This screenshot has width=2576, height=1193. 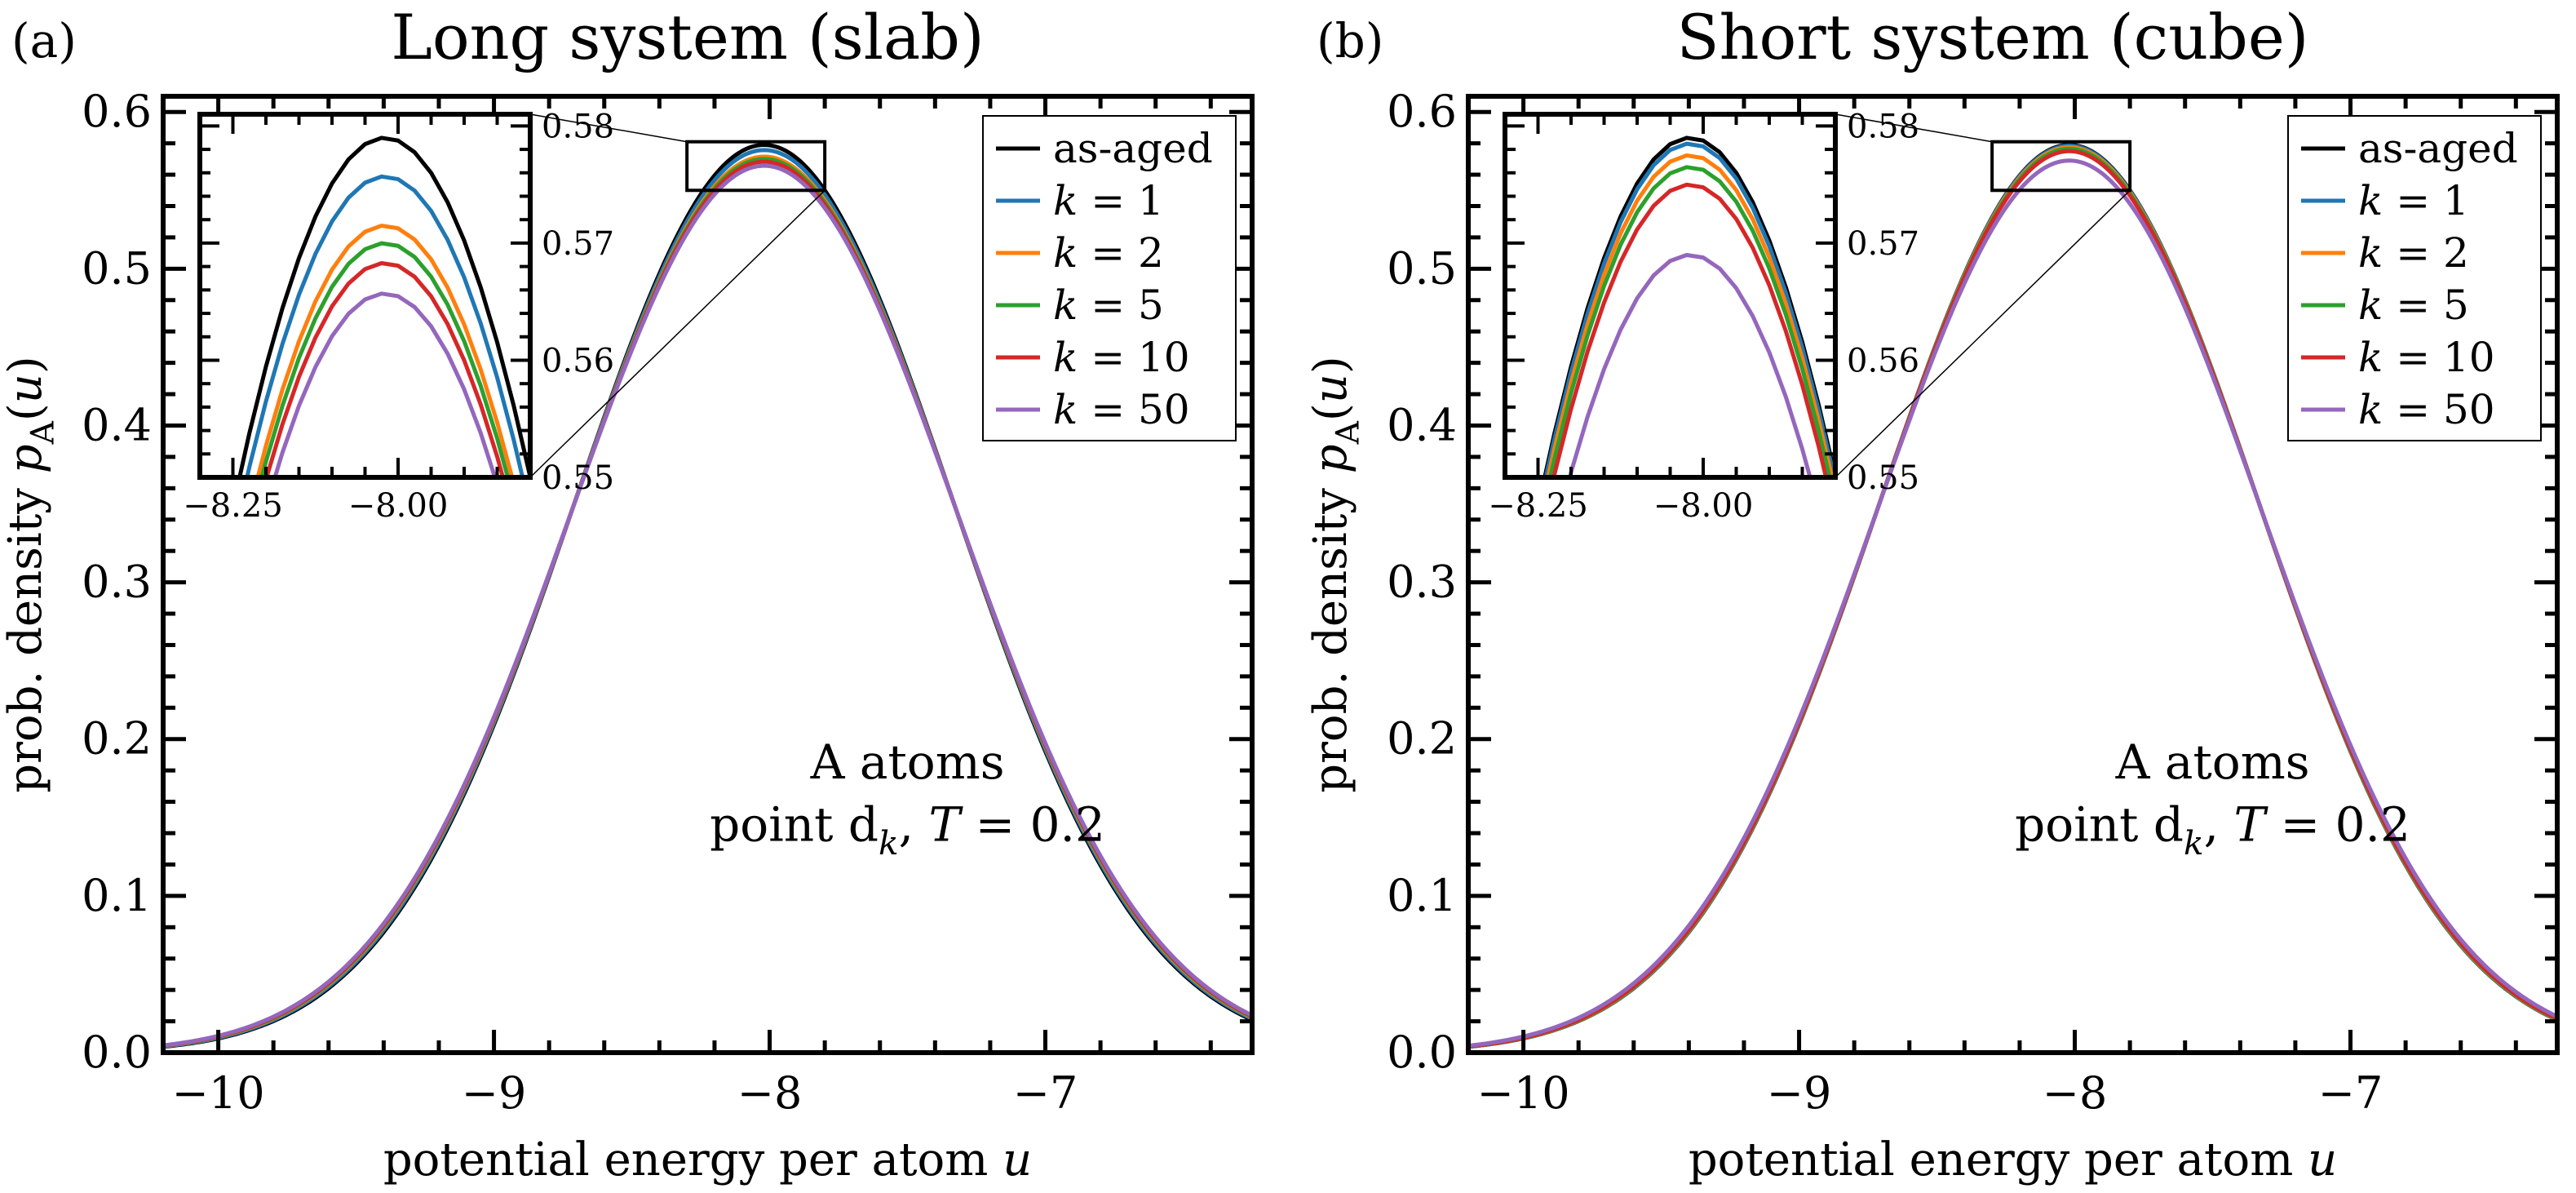 What do you see at coordinates (687, 37) in the screenshot?
I see `chart-title: Long system (slab)` at bounding box center [687, 37].